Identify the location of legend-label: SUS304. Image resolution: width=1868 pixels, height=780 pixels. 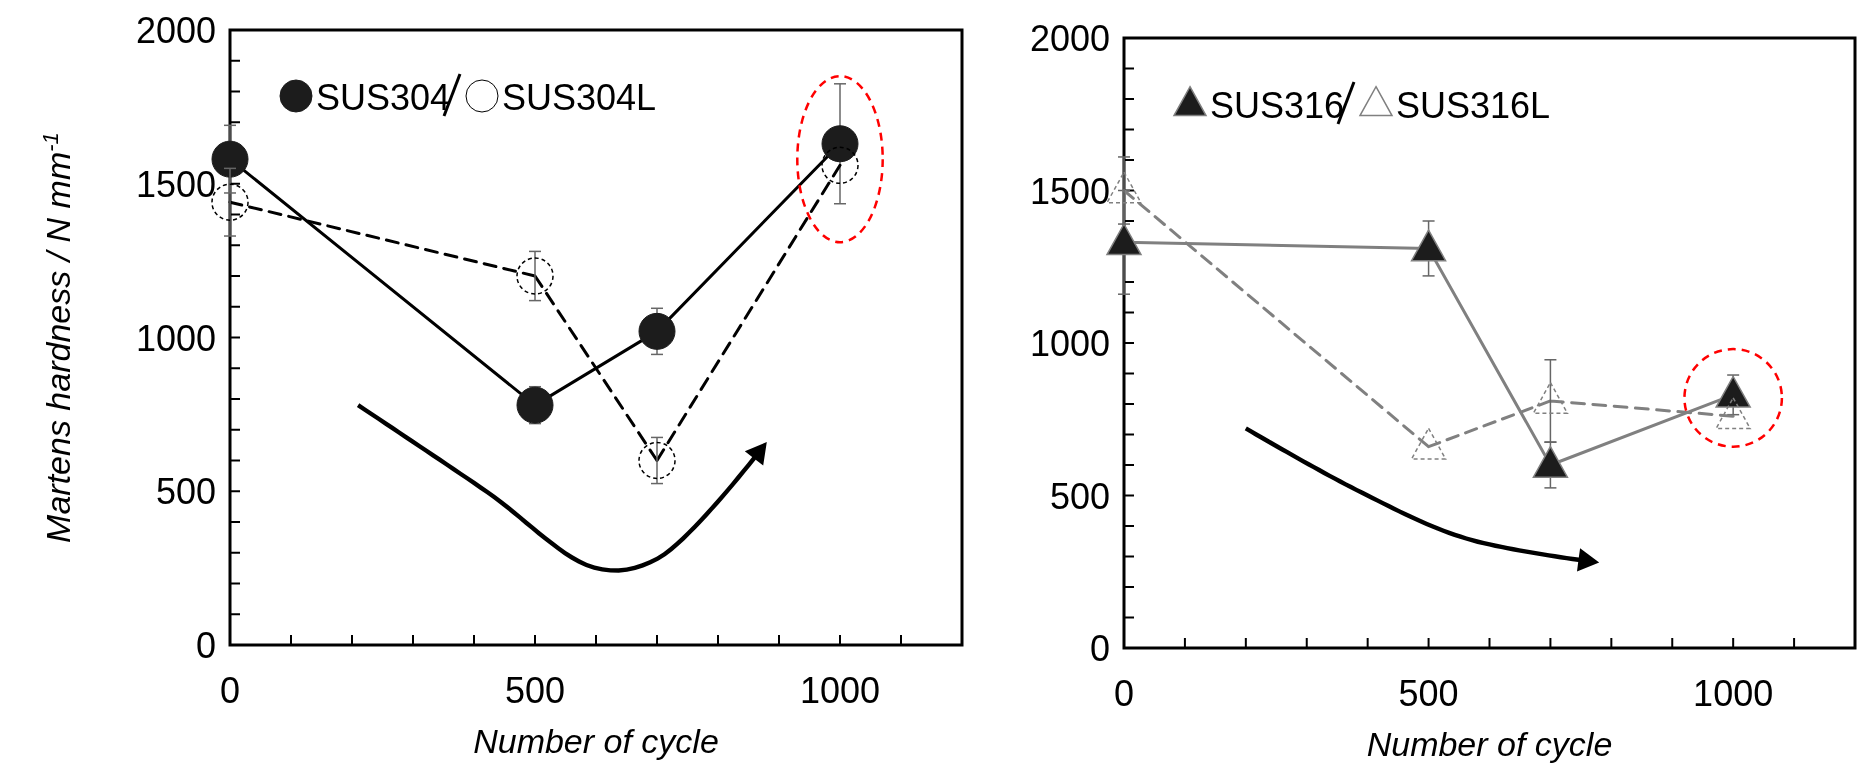
(383, 97).